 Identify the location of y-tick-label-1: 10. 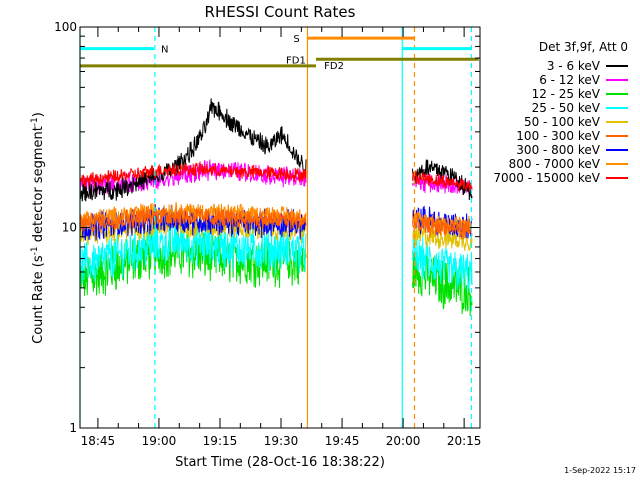
(69, 228).